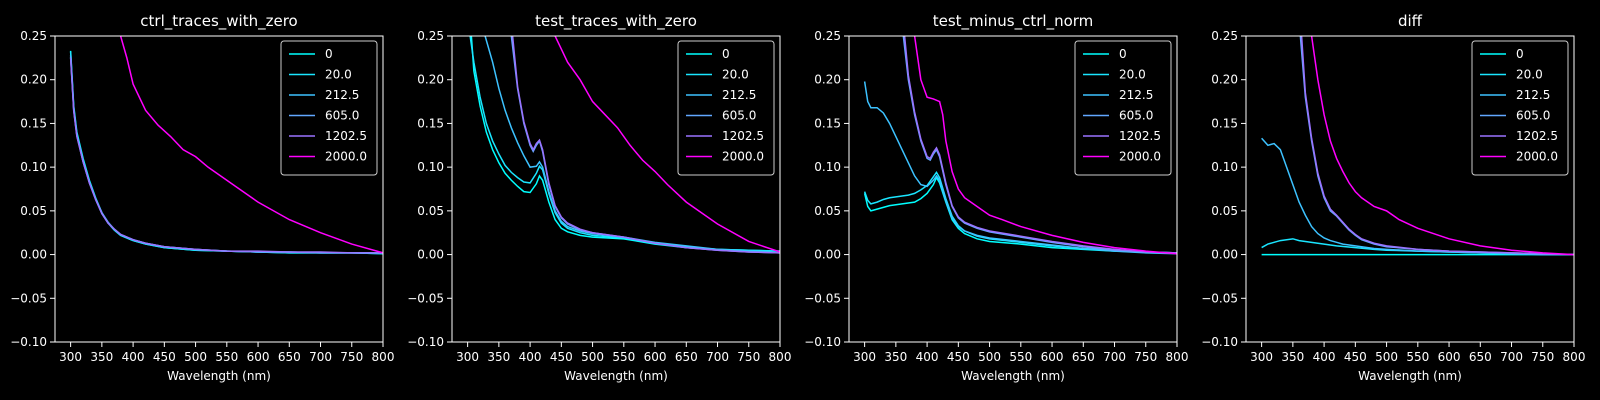 This screenshot has width=1600, height=400. I want to click on chart-title: test_minus_ctrl_norm, so click(1013, 21).